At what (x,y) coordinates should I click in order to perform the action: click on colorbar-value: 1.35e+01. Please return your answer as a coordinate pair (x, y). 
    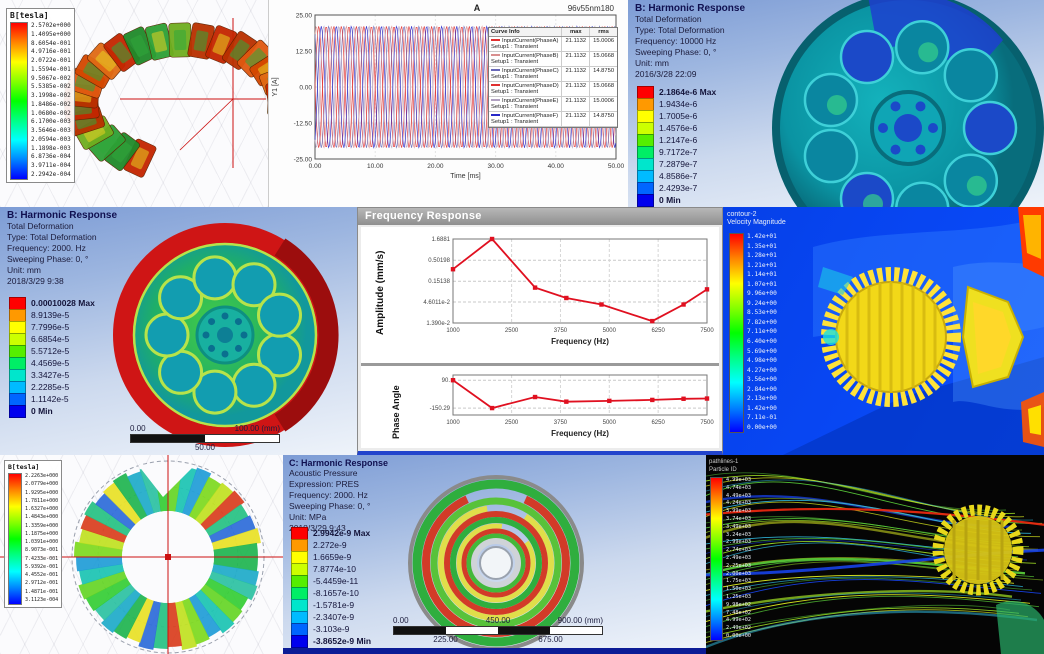
    Looking at the image, I should click on (762, 246).